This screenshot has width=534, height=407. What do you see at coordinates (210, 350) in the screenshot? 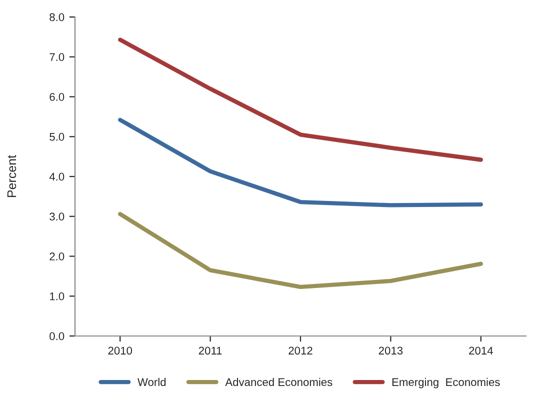
I see `x-tick-label: 2011` at bounding box center [210, 350].